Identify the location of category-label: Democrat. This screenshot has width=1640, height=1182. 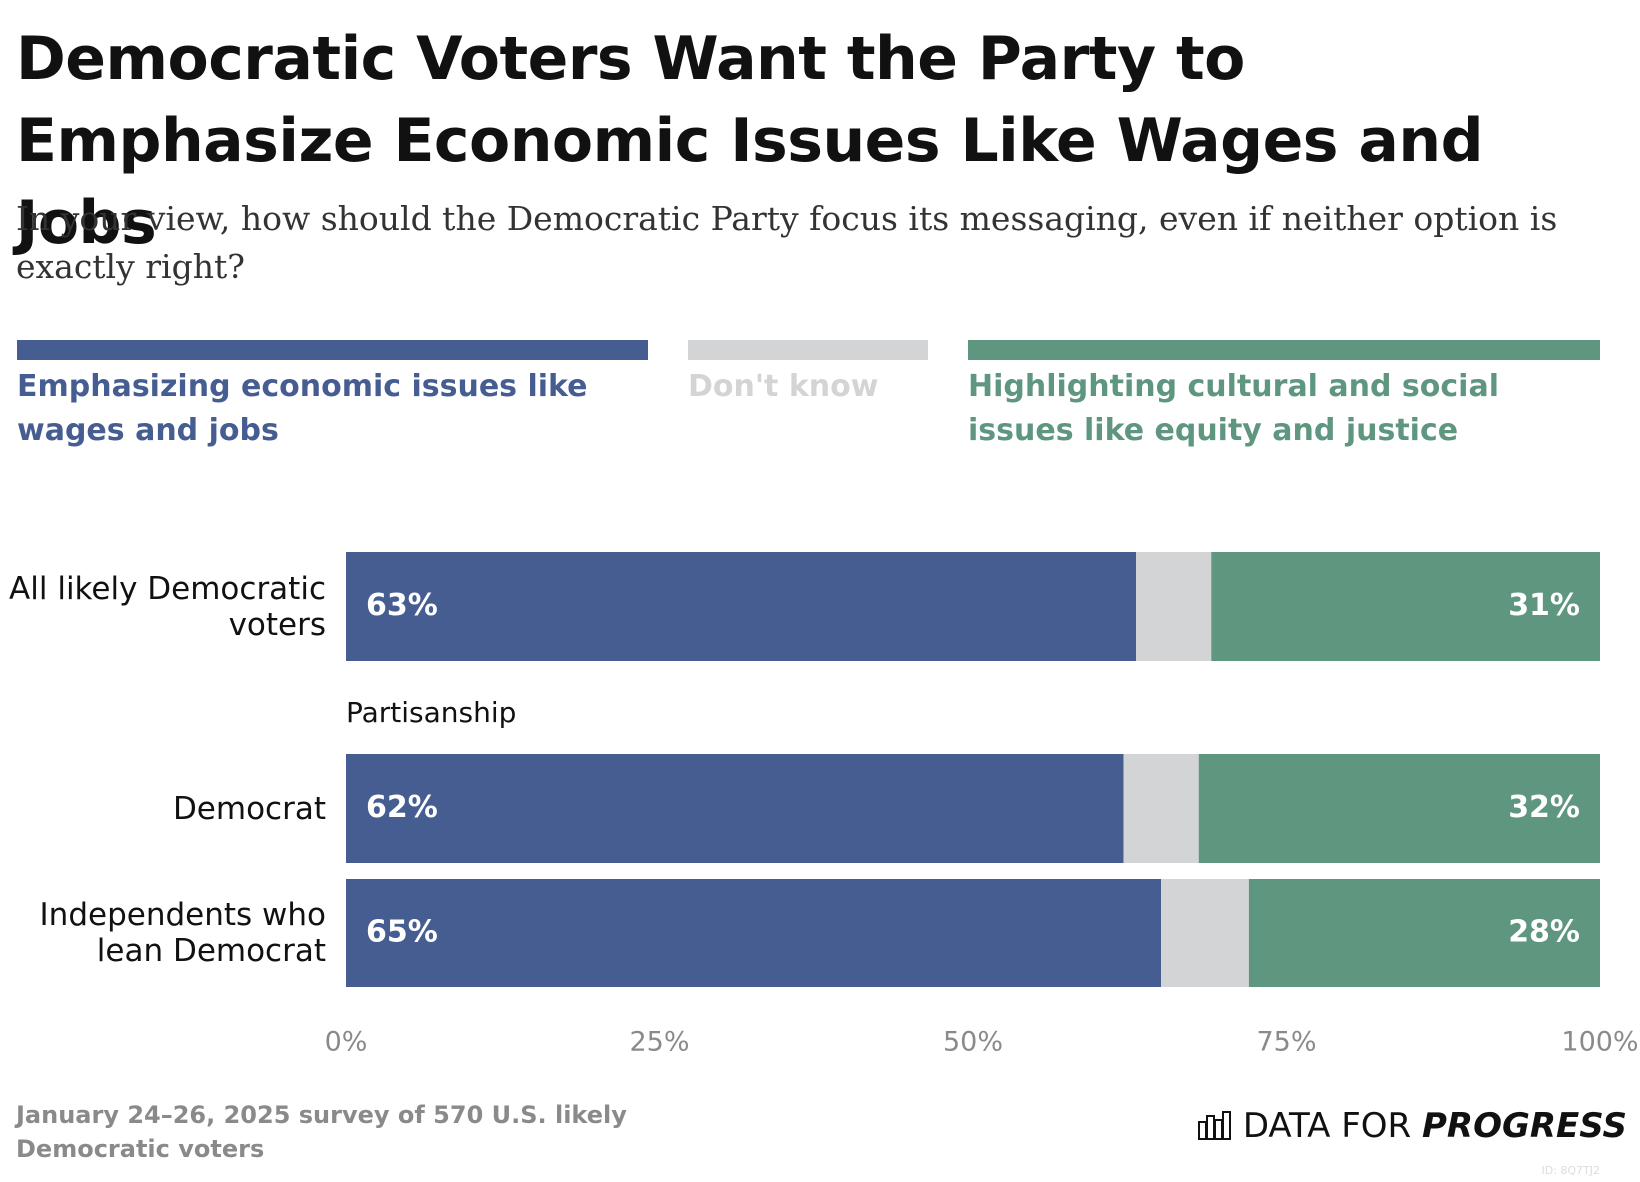
(249, 808).